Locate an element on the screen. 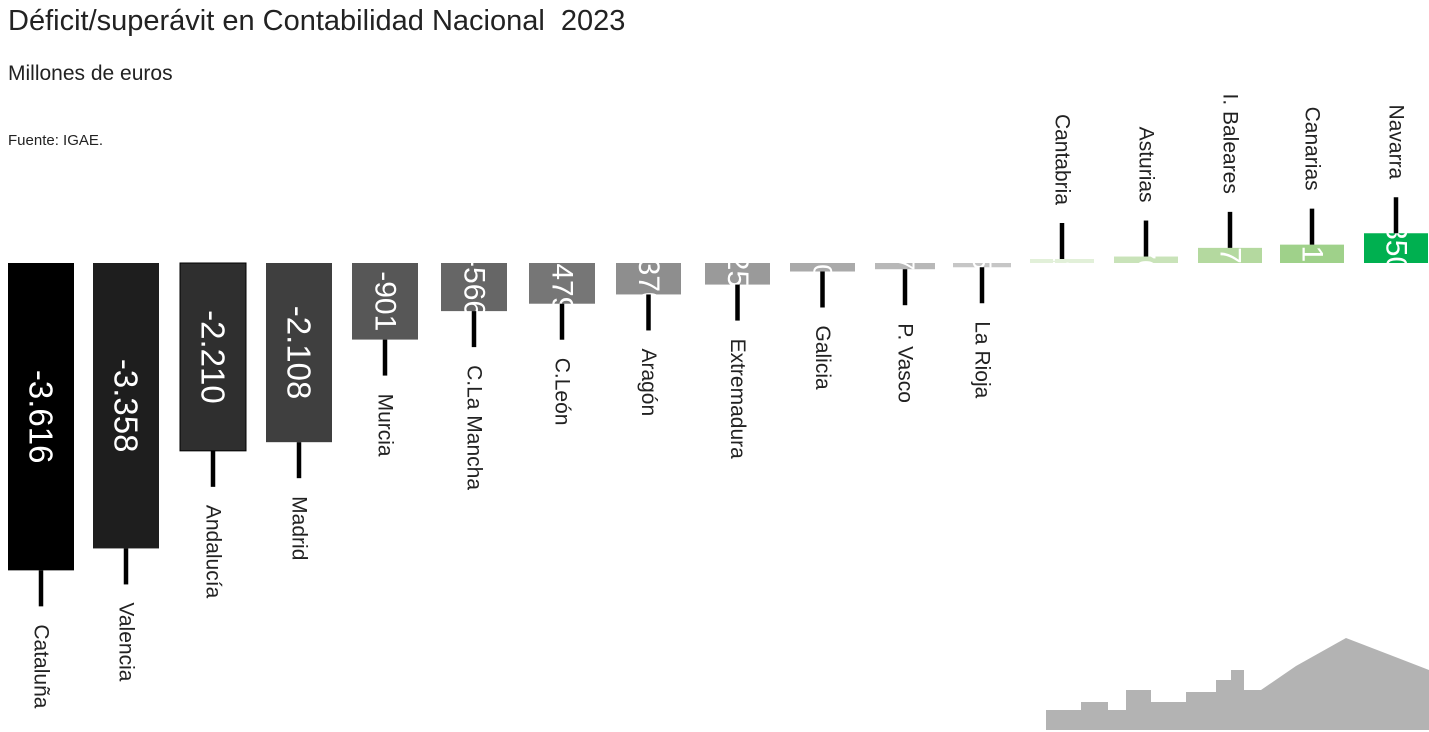 The height and width of the screenshot is (732, 1429). bar-i-baleares is located at coordinates (1230, 255).